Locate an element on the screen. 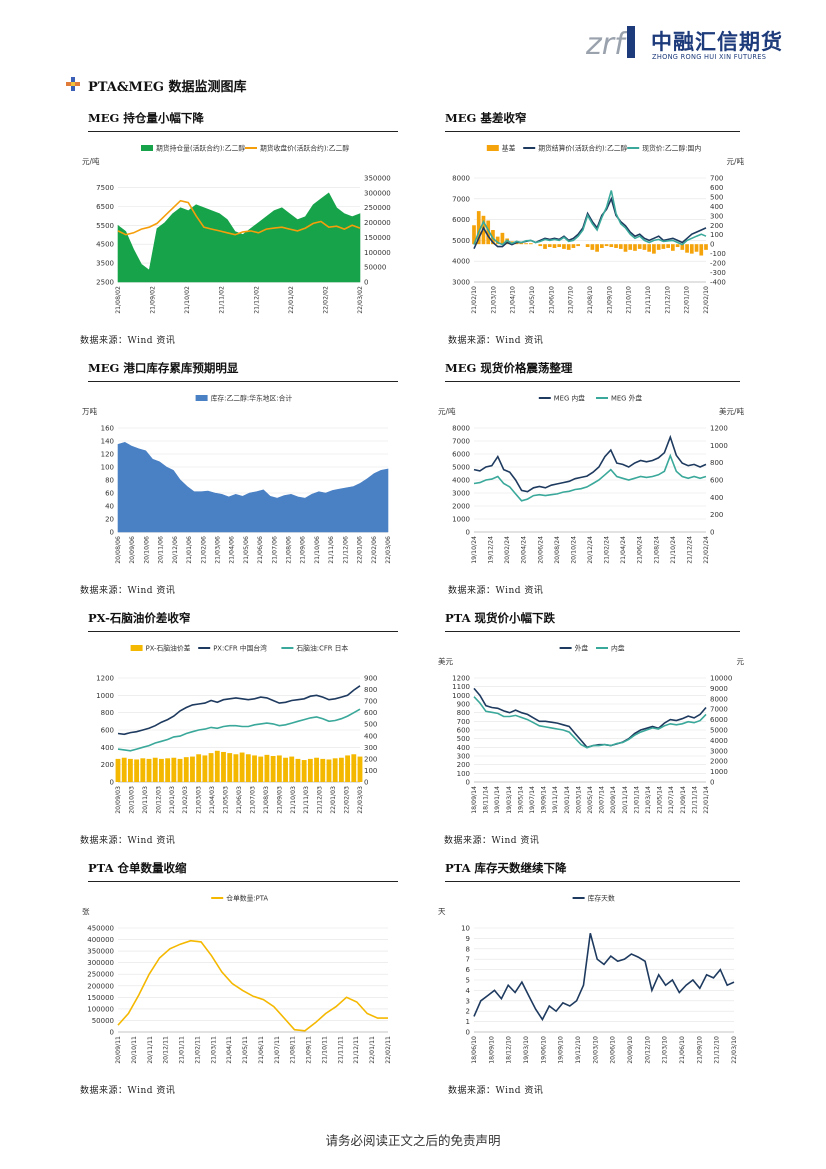  x-tick-label: 20/10/11 is located at coordinates (134, 1050).